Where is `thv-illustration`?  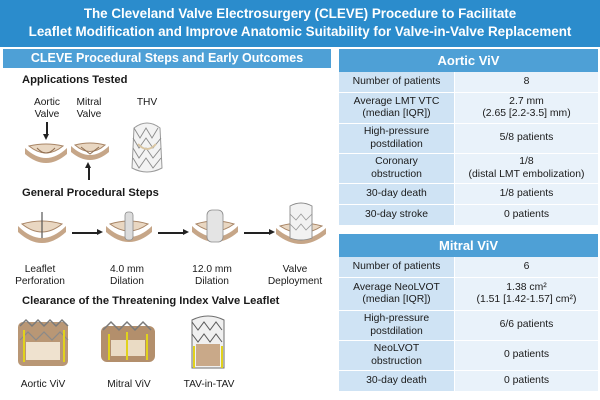 thv-illustration is located at coordinates (147, 147).